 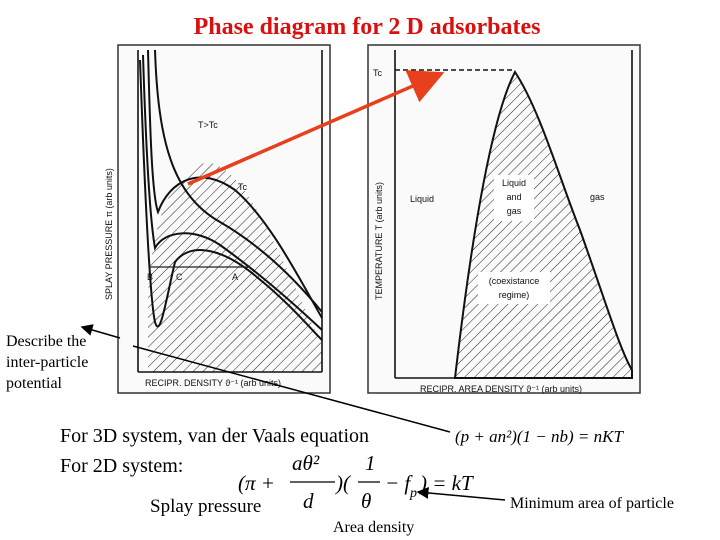 I want to click on region-label: and, so click(x=513, y=197).